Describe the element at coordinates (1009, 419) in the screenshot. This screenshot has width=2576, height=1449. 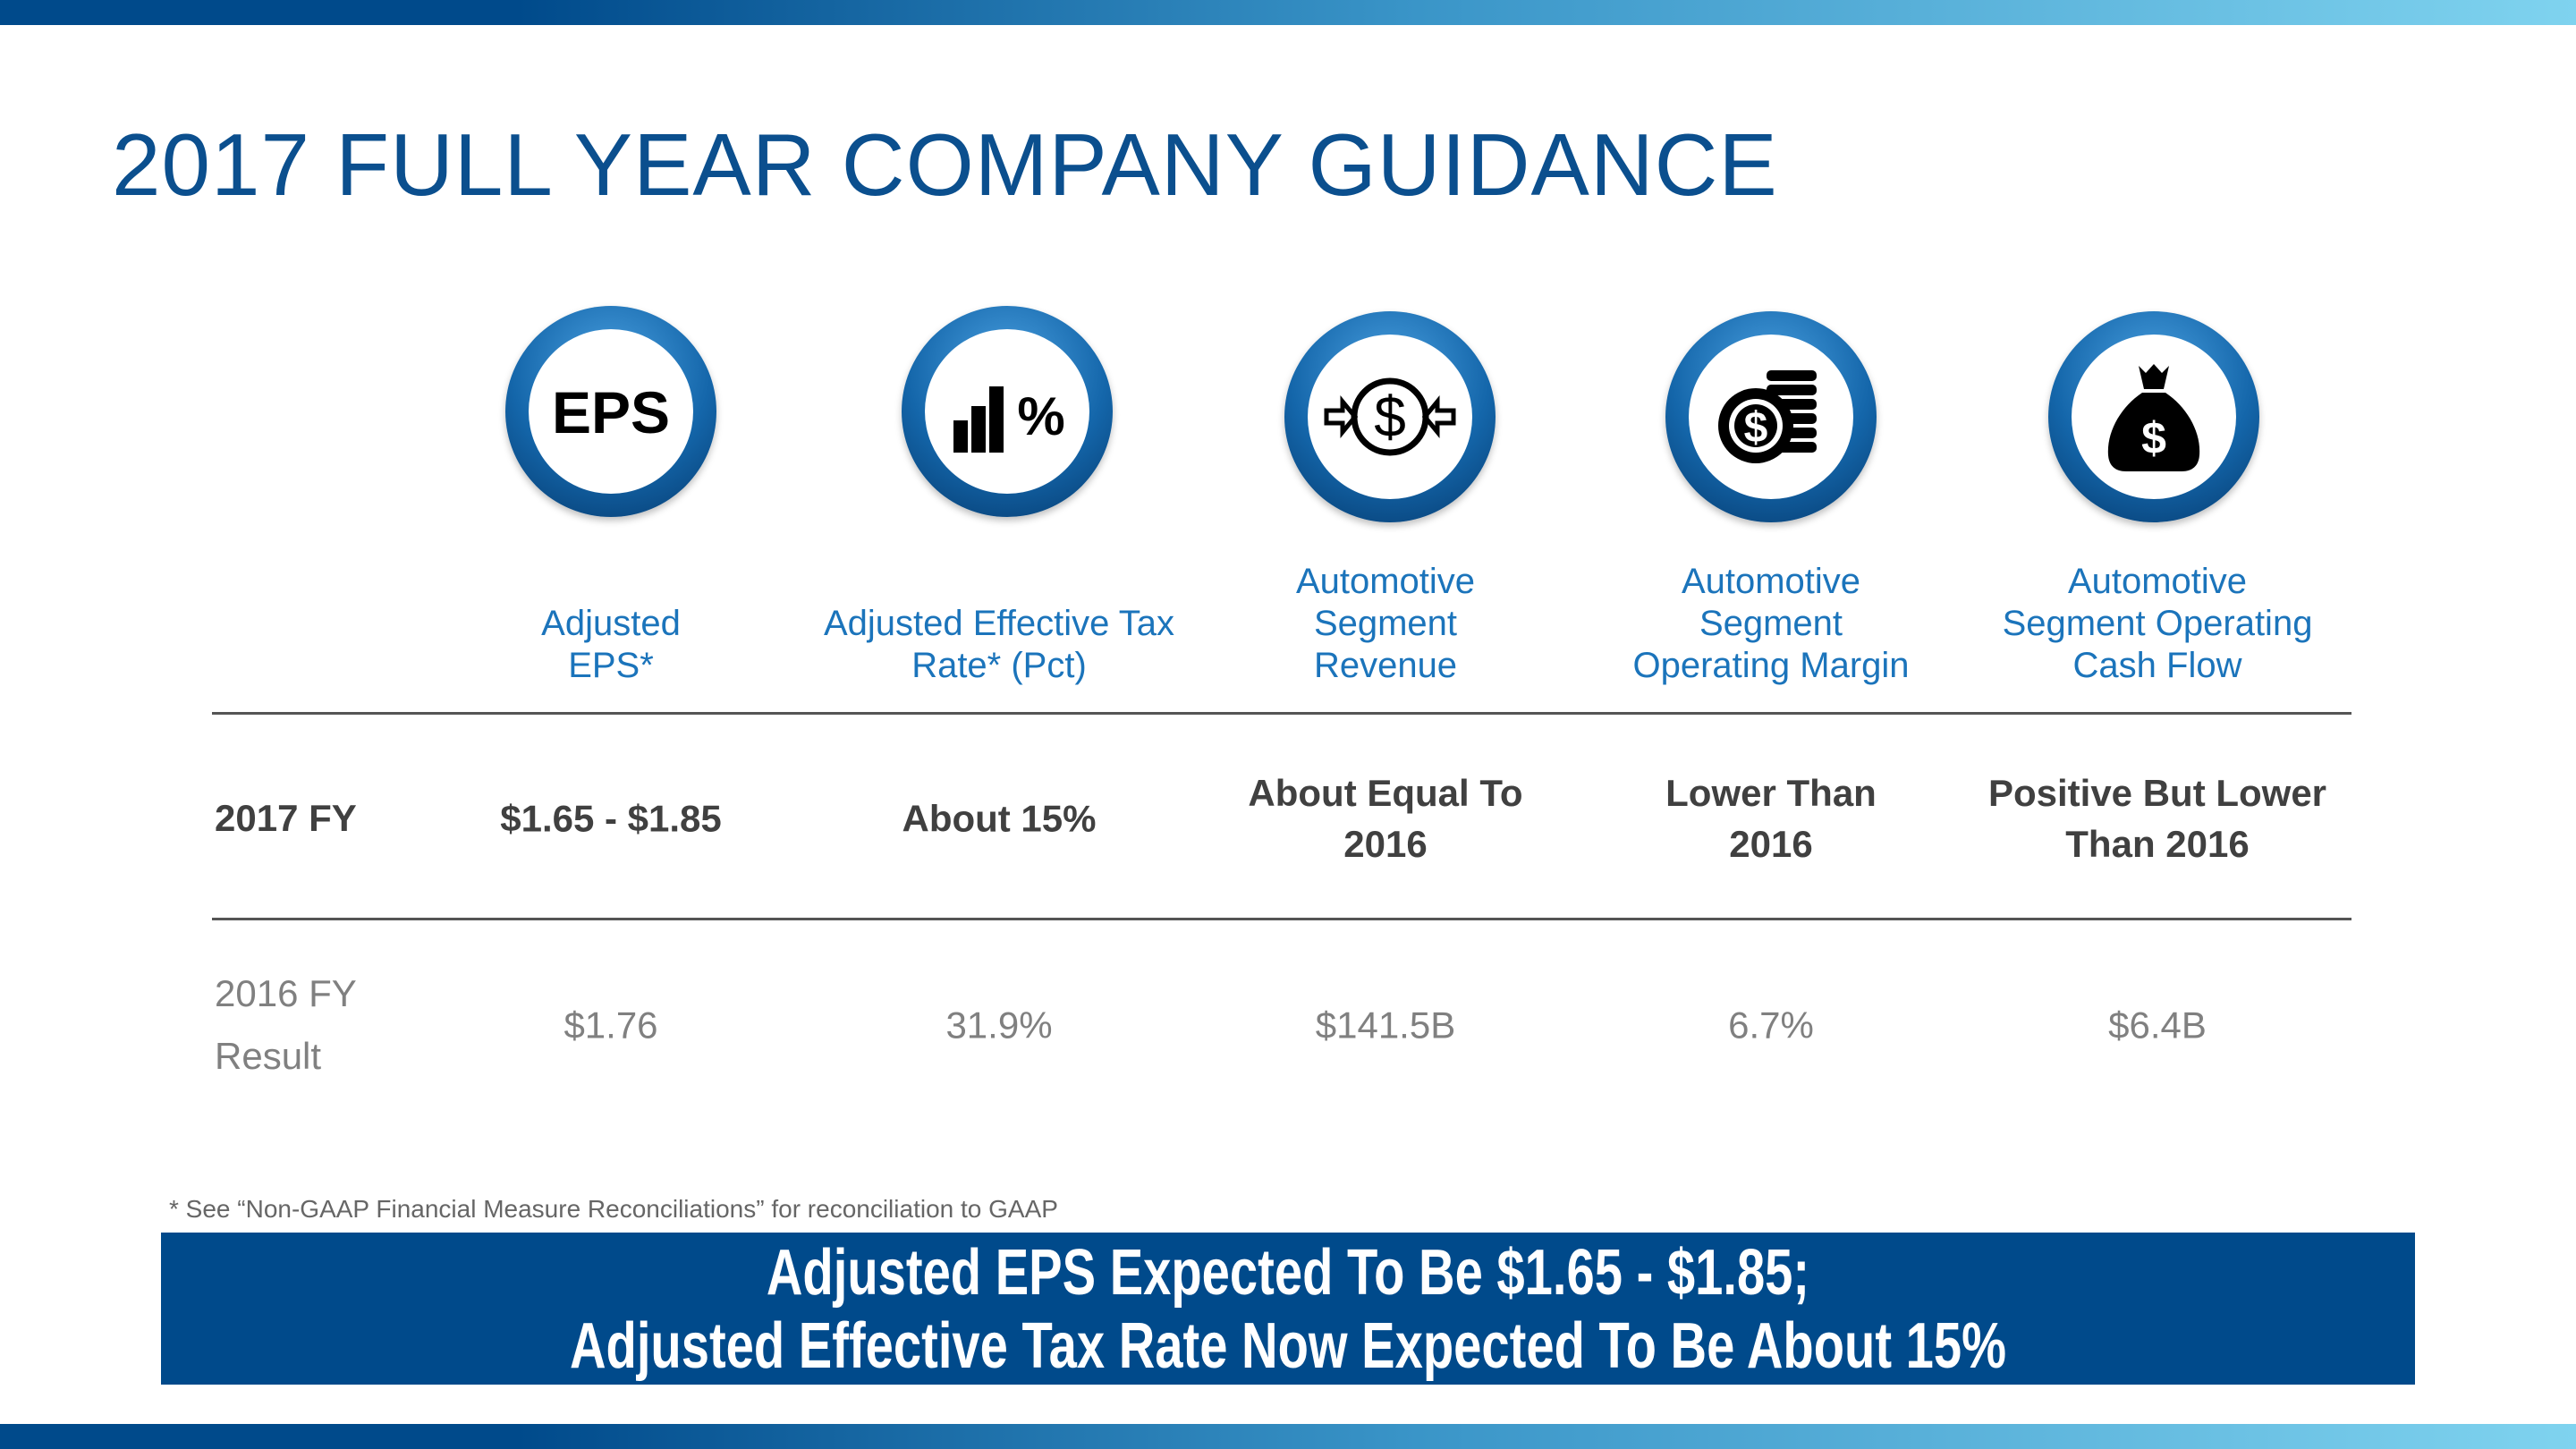
I see `bar-chart-percent-icon: %` at that location.